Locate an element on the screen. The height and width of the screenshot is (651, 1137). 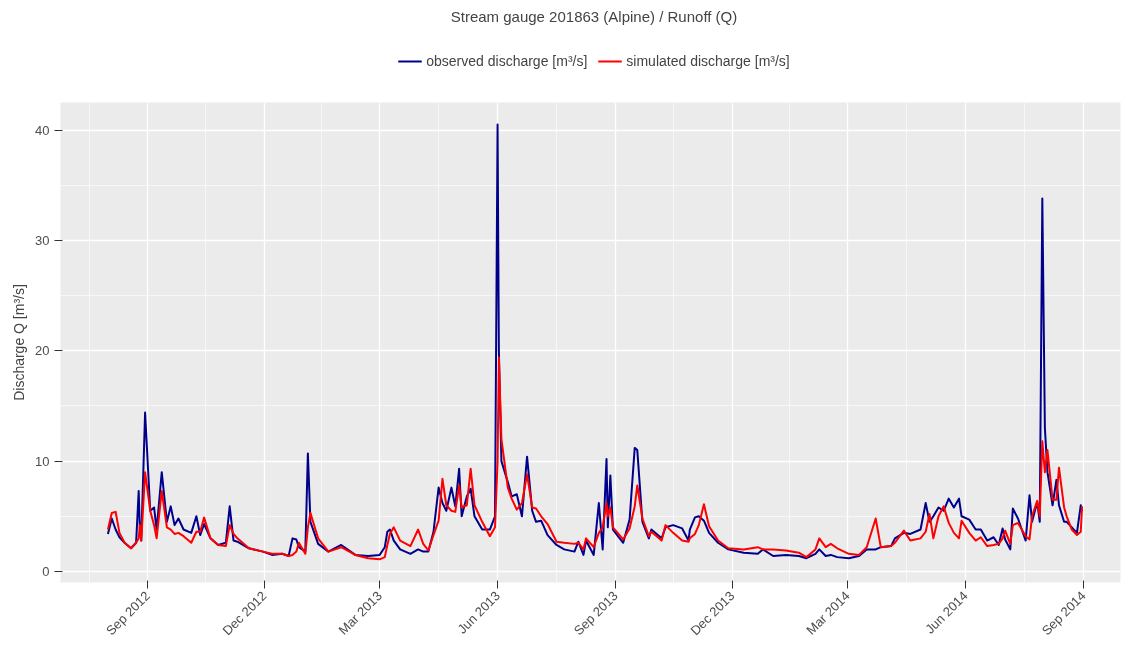
y-tick-label: 40 is located at coordinates (42, 130).